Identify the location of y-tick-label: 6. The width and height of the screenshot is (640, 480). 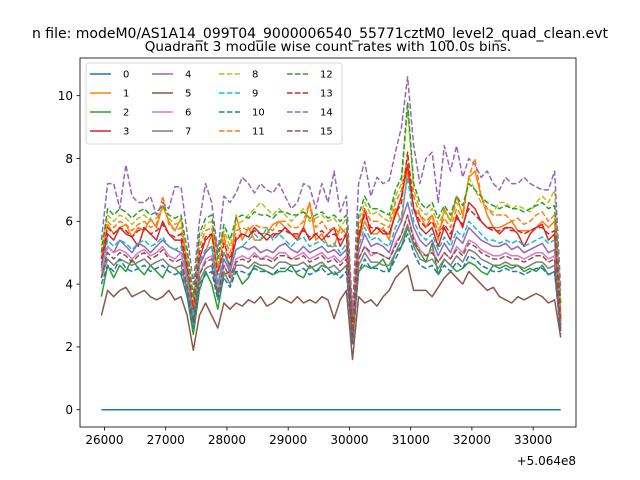
(69, 222).